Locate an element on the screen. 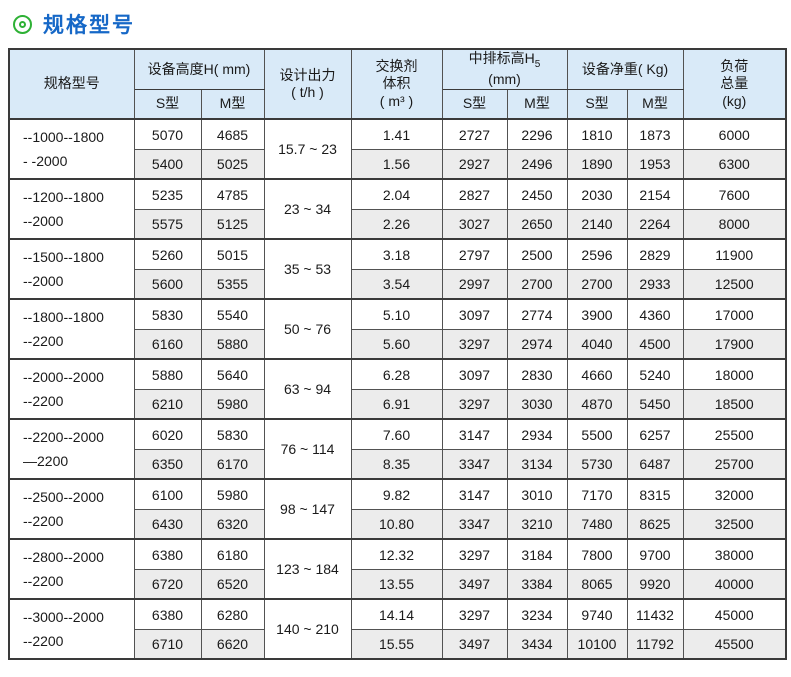  cell-mid-m: 3184 is located at coordinates (537, 554).